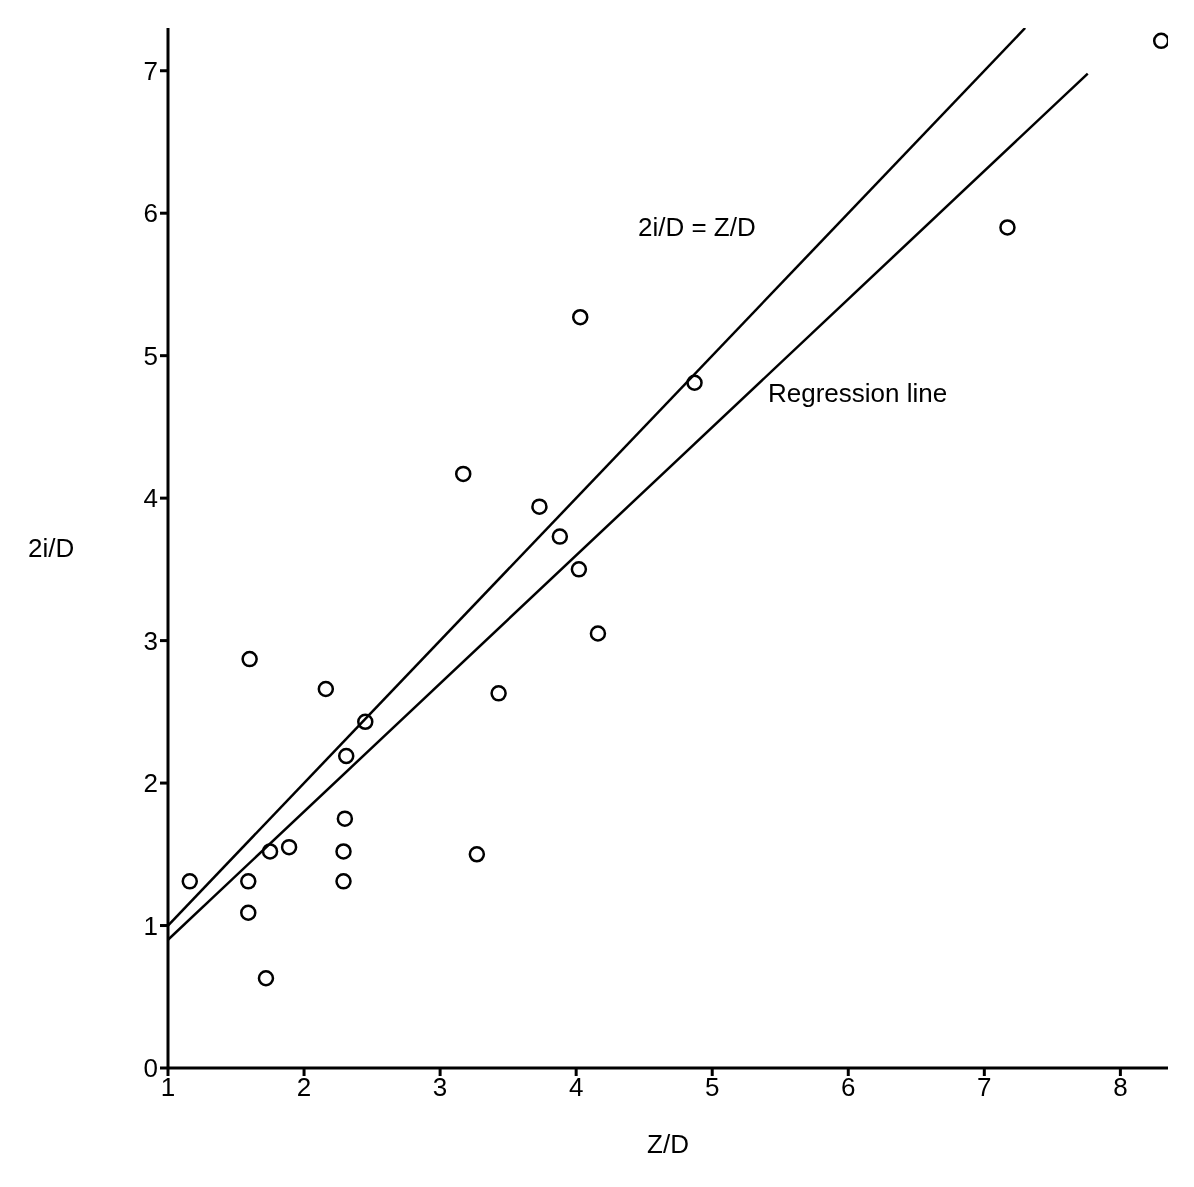 The width and height of the screenshot is (1194, 1187). I want to click on x-tick-label: 6, so click(848, 1087).